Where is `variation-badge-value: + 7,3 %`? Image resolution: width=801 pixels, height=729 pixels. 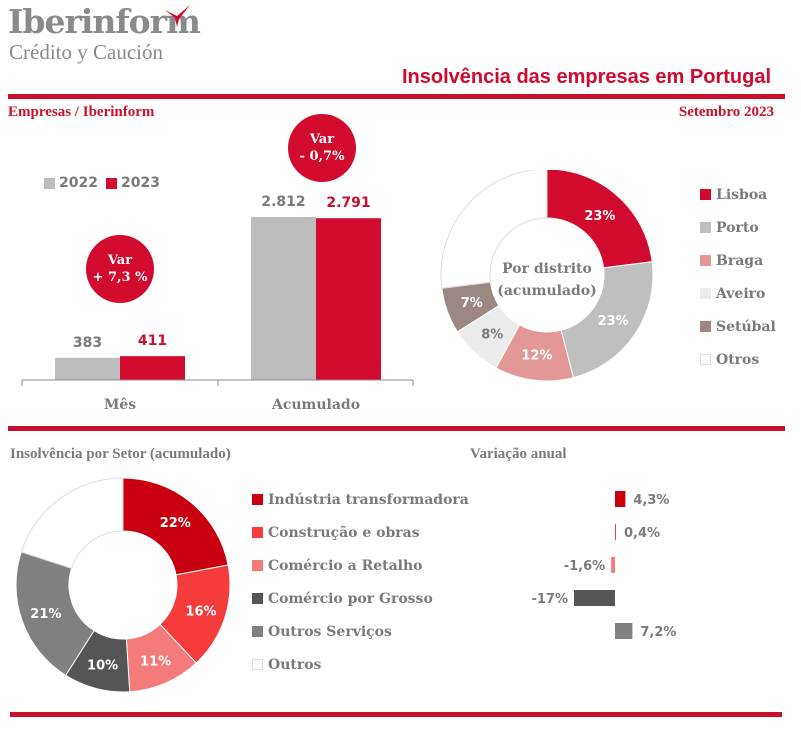
variation-badge-value: + 7,3 % is located at coordinates (120, 277).